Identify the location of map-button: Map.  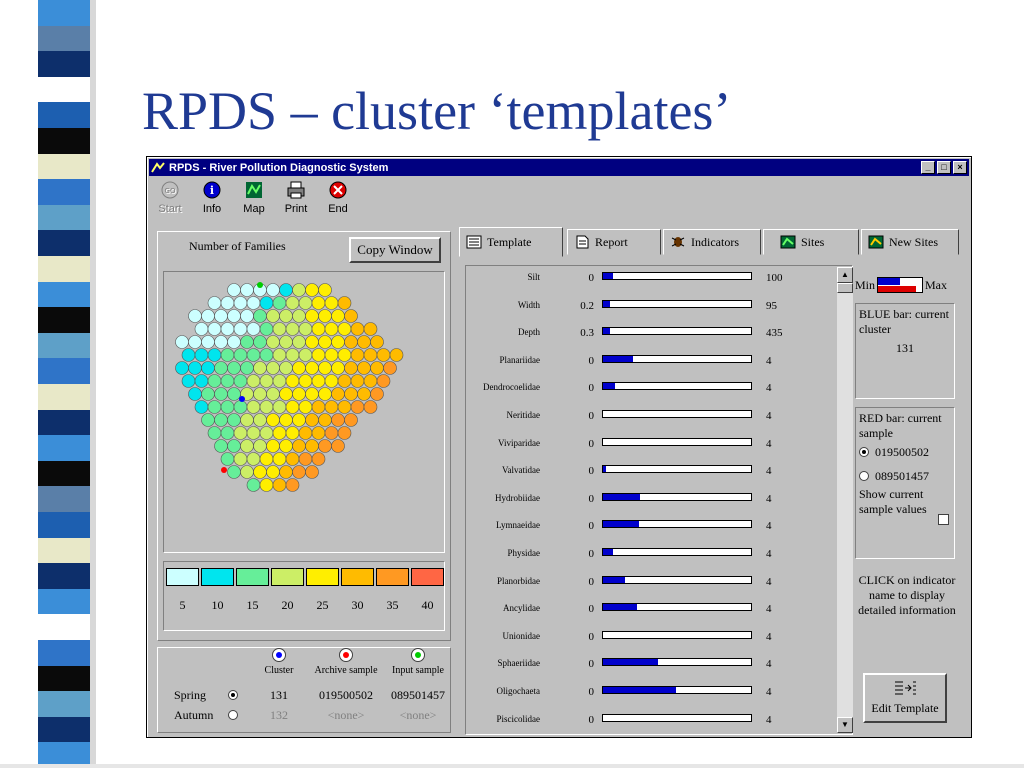
(254, 199).